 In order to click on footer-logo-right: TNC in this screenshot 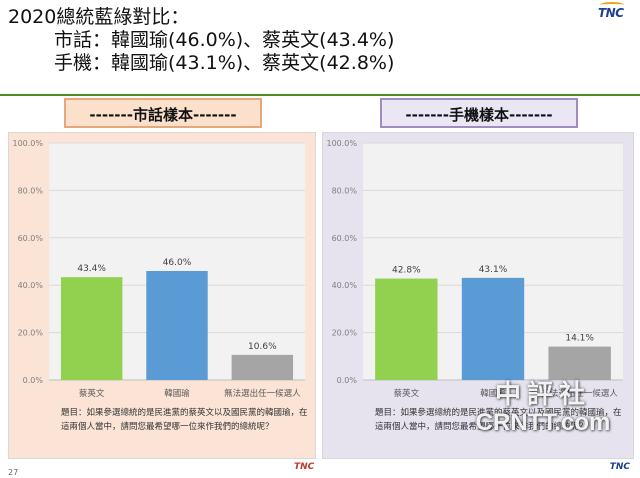, I will do `click(619, 467)`.